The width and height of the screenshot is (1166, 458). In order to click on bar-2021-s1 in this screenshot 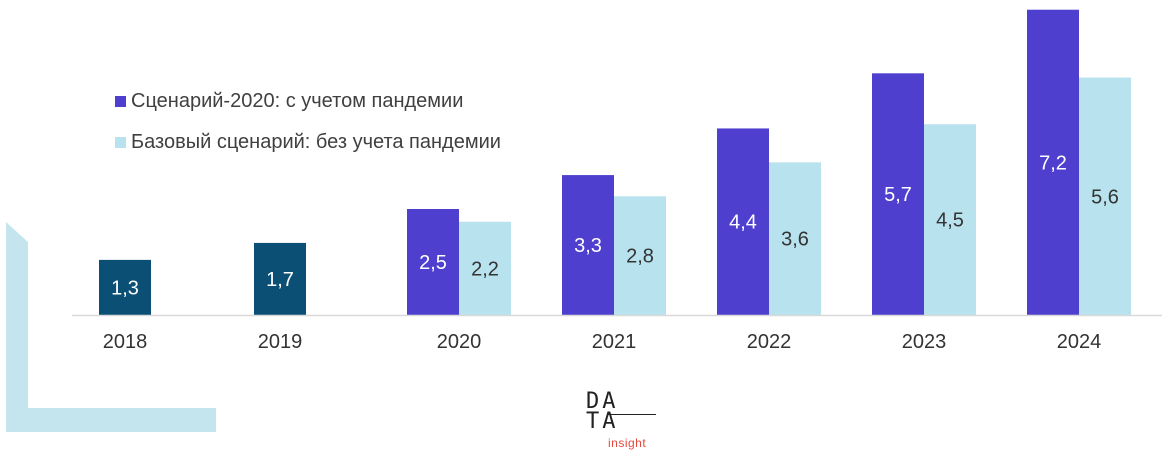, I will do `click(640, 255)`.